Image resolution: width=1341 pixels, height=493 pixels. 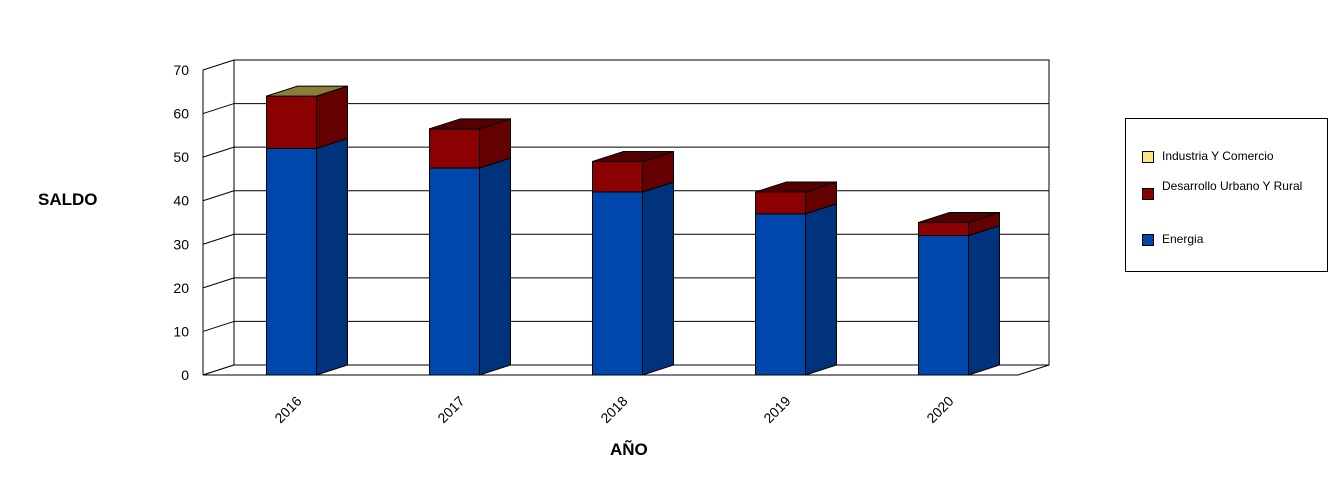 What do you see at coordinates (1148, 157) in the screenshot?
I see `legend-swatch-industria` at bounding box center [1148, 157].